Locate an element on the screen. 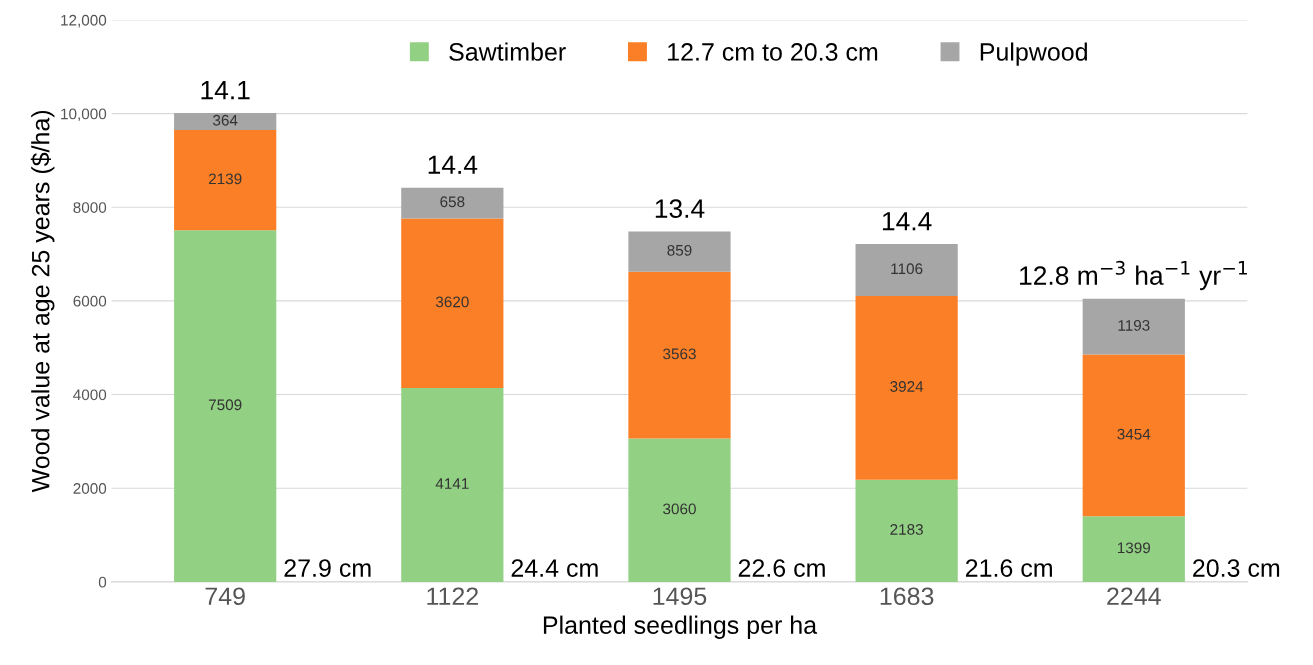 The image size is (1313, 665). data-label: 1106 is located at coordinates (907, 269).